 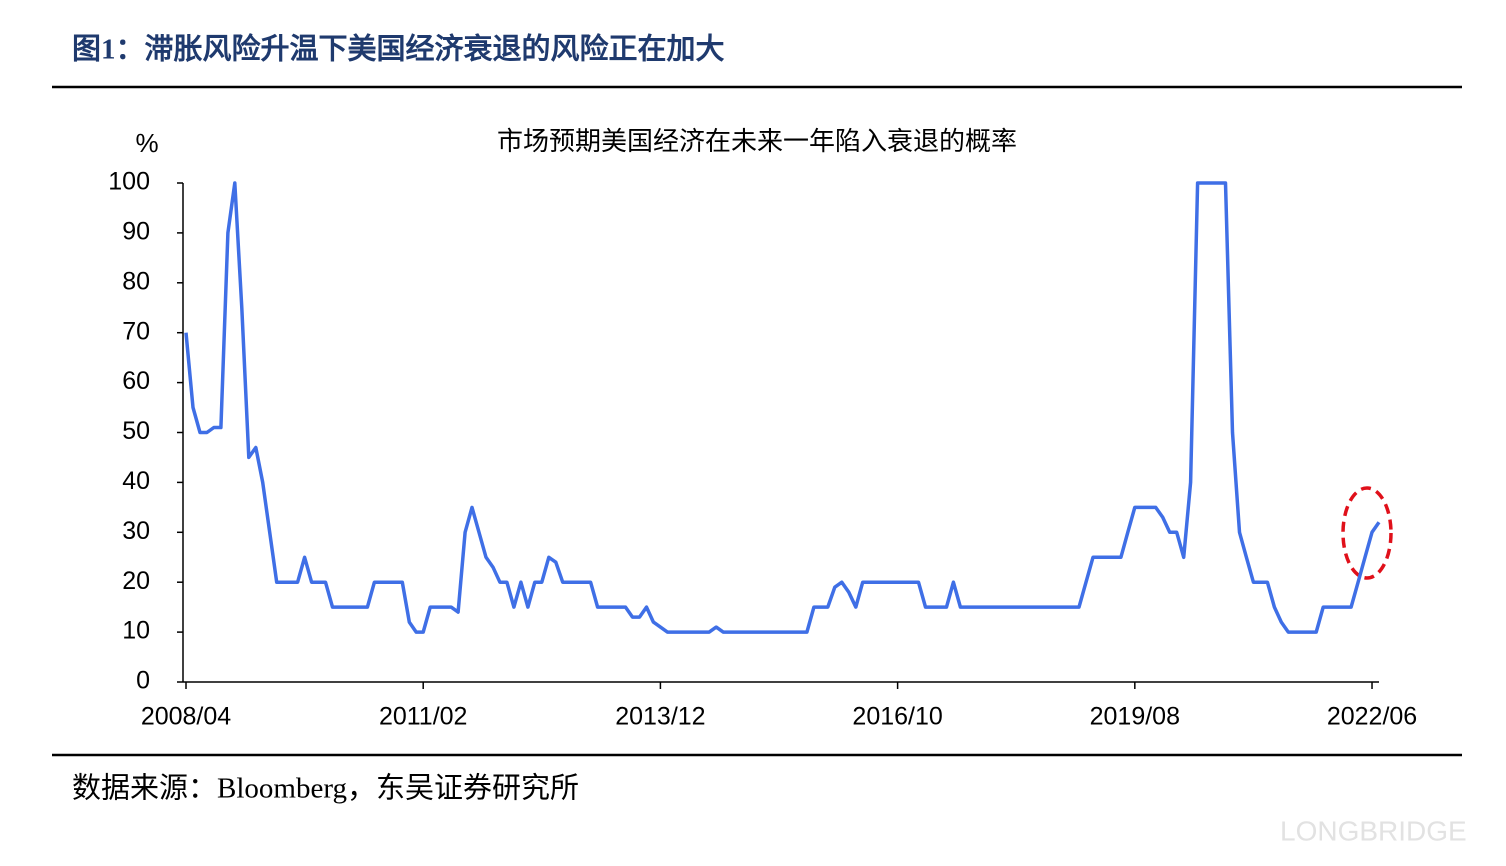 What do you see at coordinates (136, 232) in the screenshot?
I see `y-tick-label: 90` at bounding box center [136, 232].